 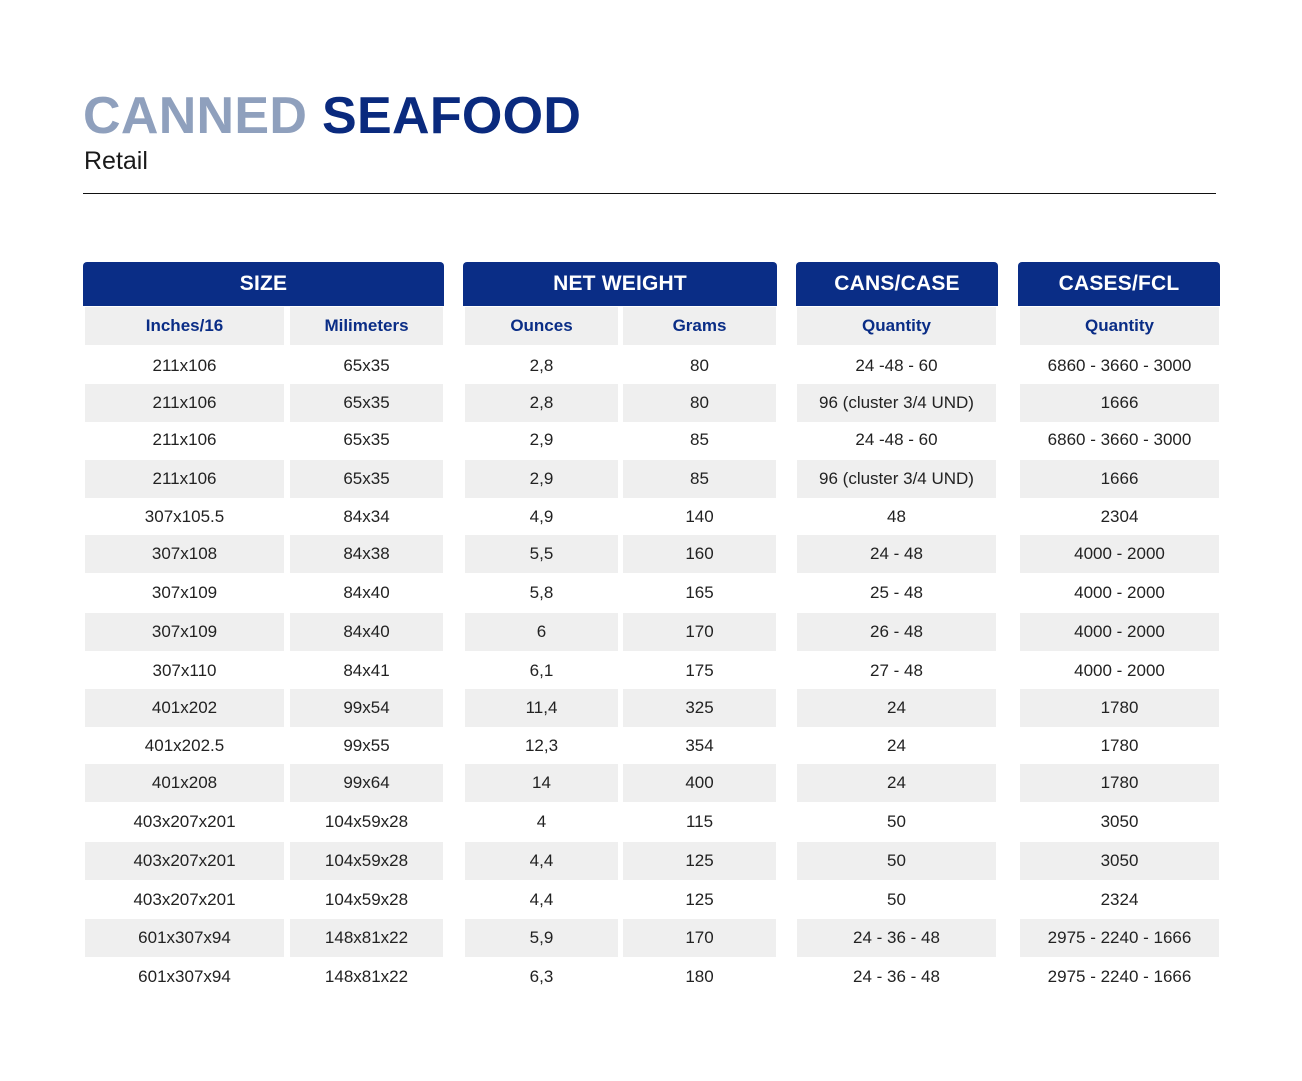 I want to click on table-cell-ounces: 6, so click(x=541, y=632).